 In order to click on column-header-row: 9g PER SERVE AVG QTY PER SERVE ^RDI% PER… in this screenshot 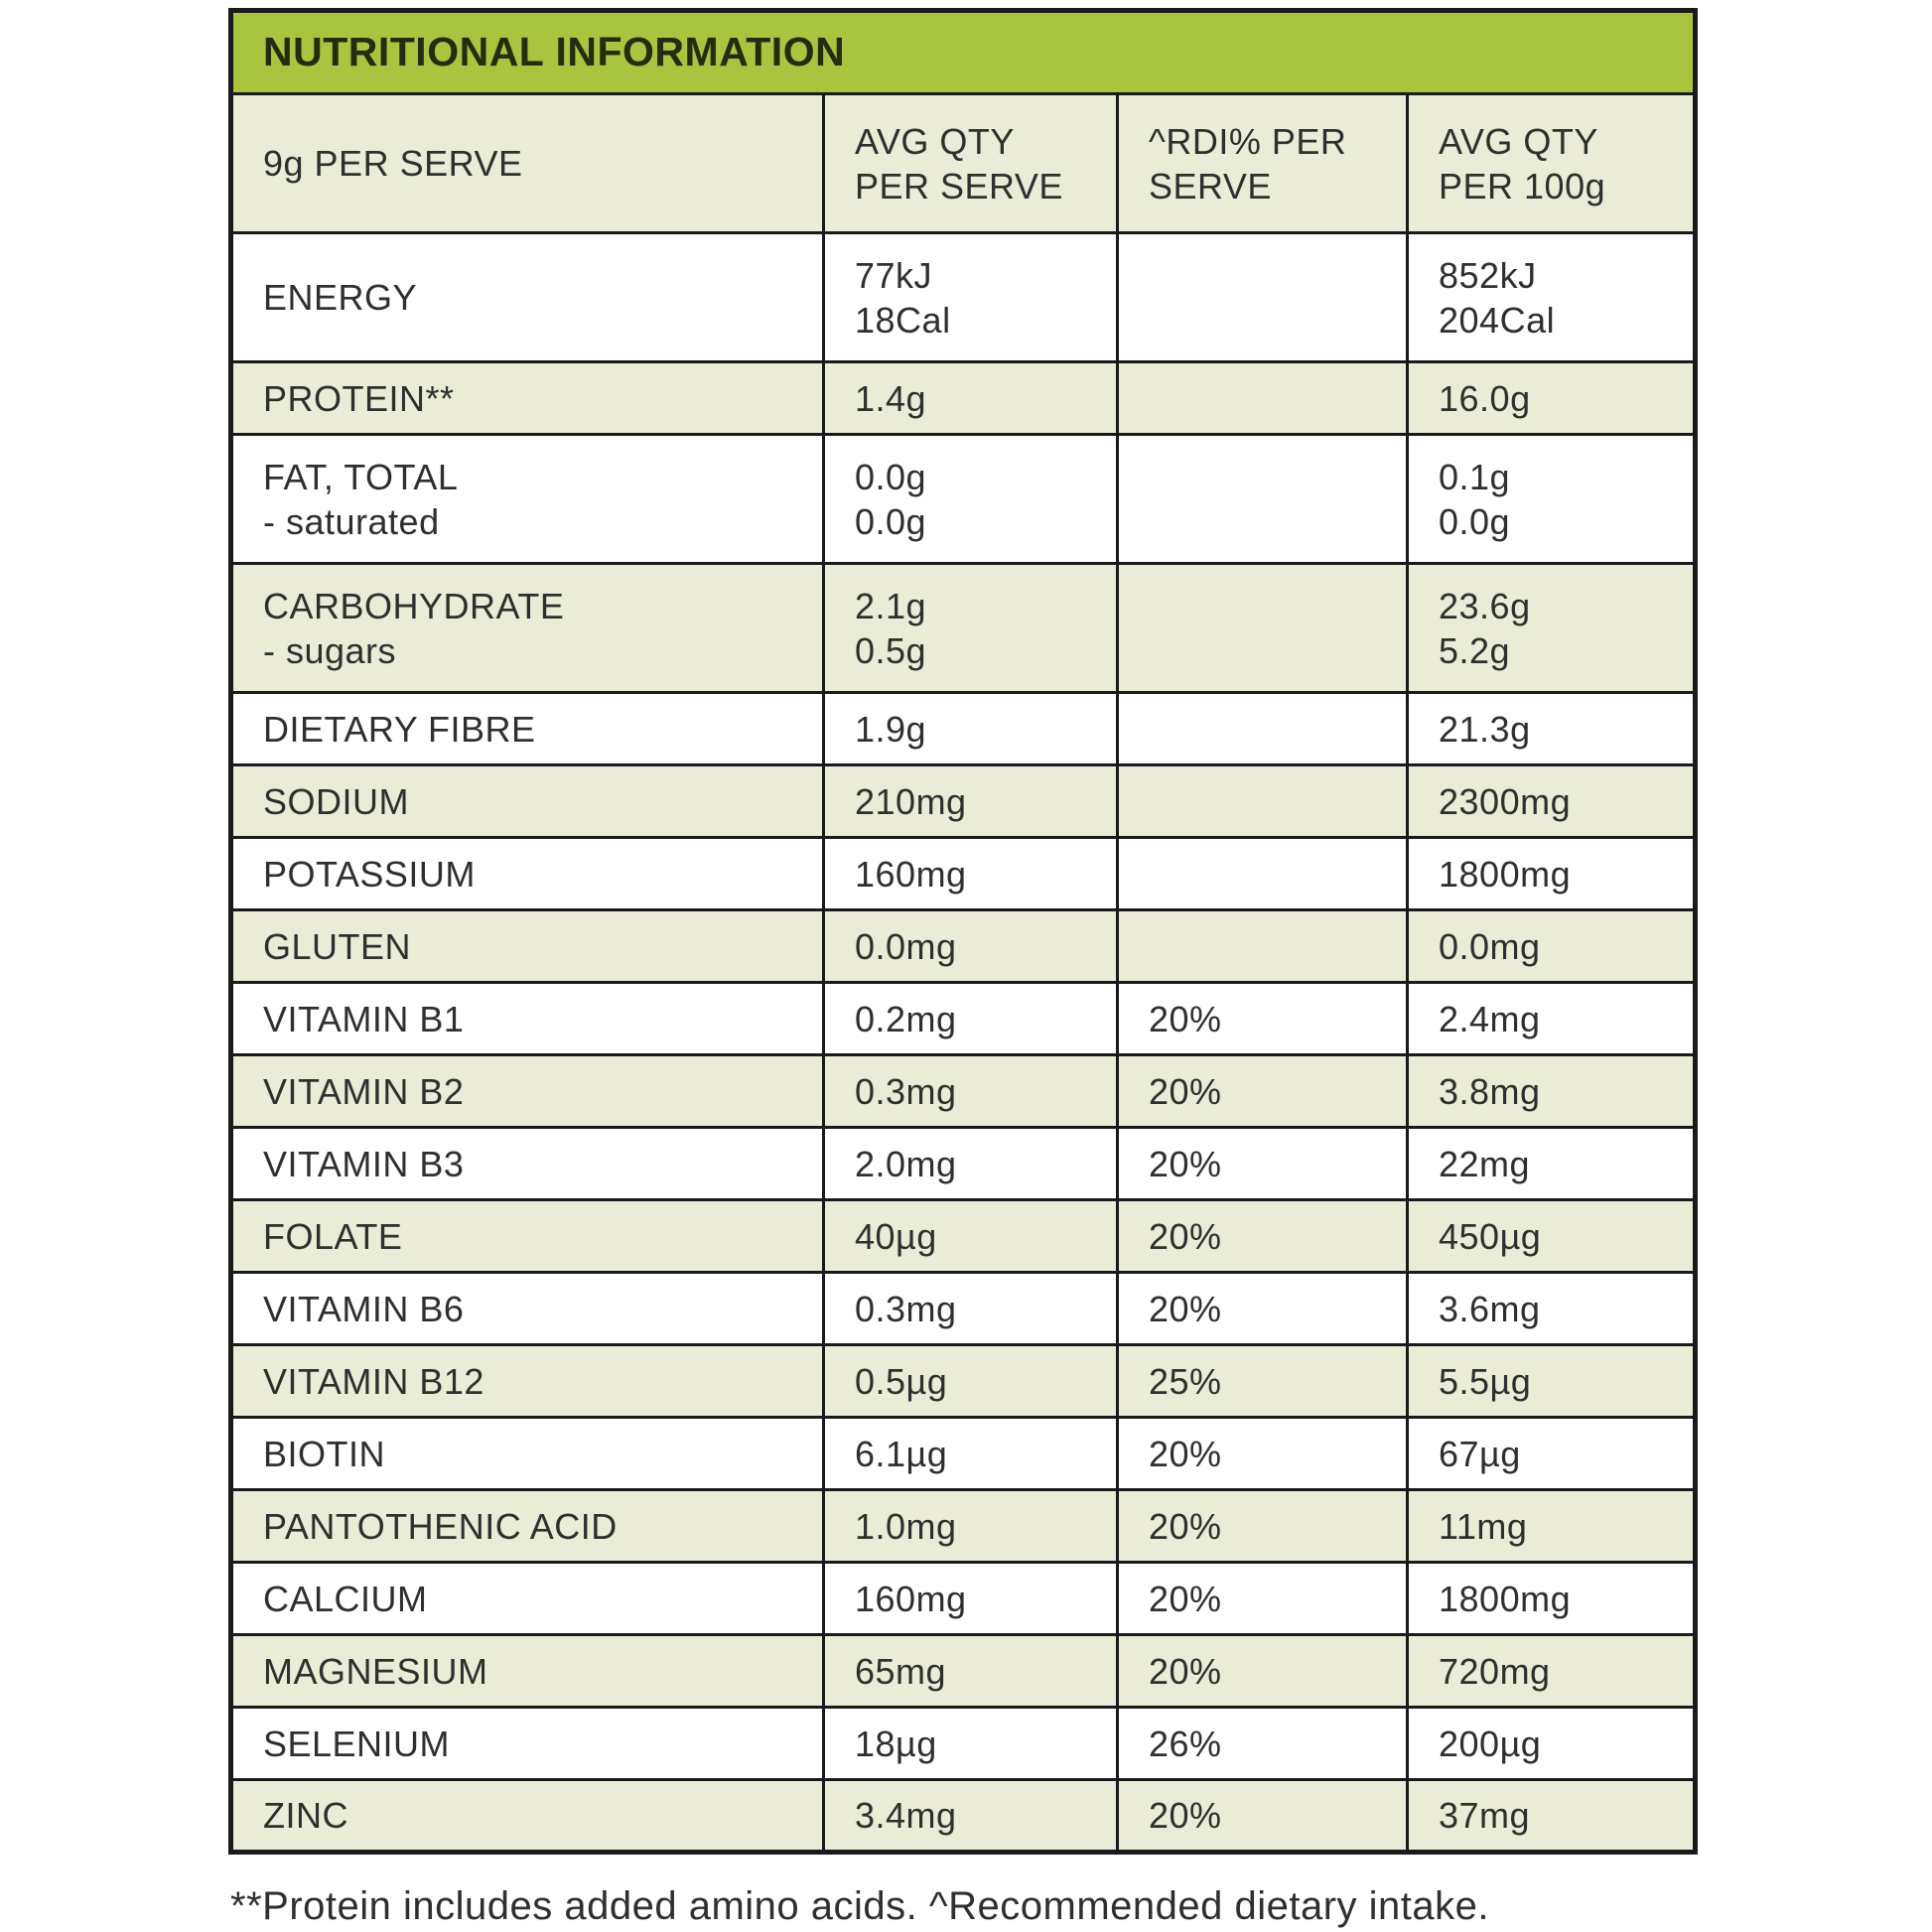, I will do `click(963, 163)`.